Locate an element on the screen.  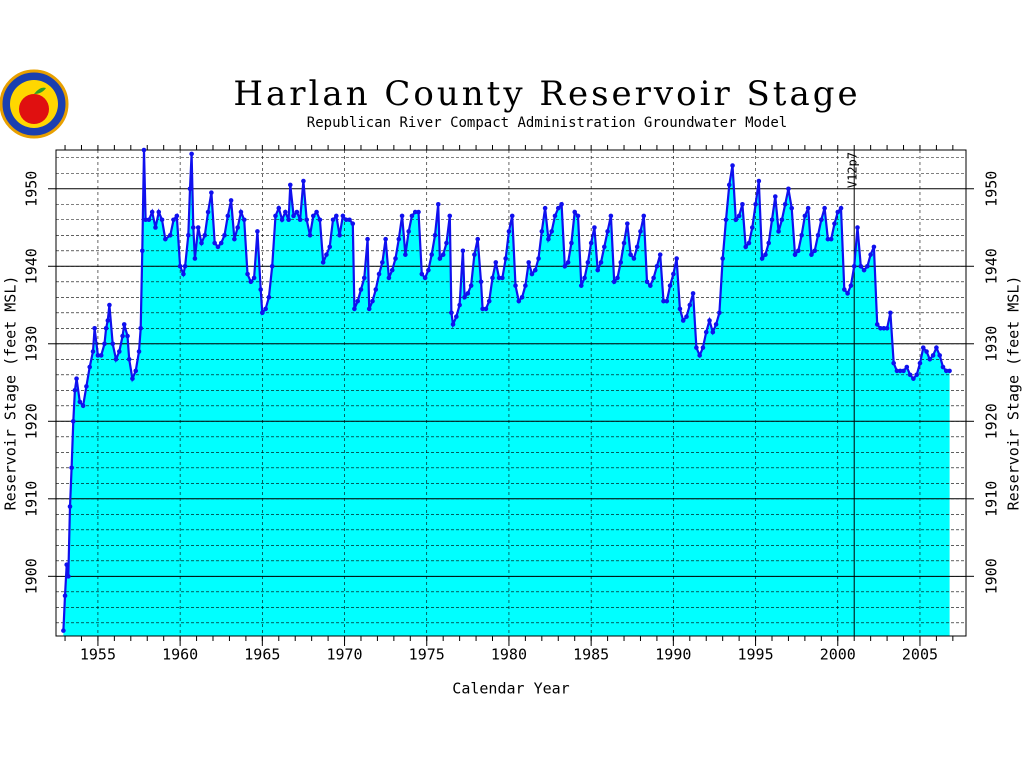
y2-tick-label: 1920 is located at coordinates (992, 421).